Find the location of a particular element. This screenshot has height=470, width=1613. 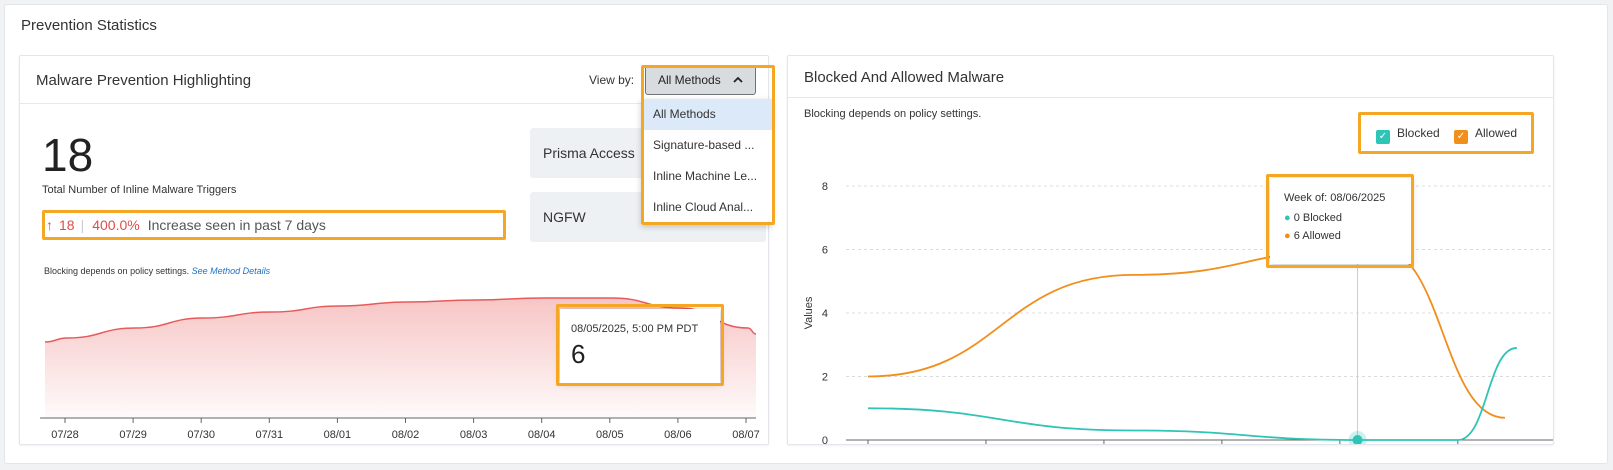

tooltip-title: Week of: 08/06/2025 is located at coordinates (1335, 198).